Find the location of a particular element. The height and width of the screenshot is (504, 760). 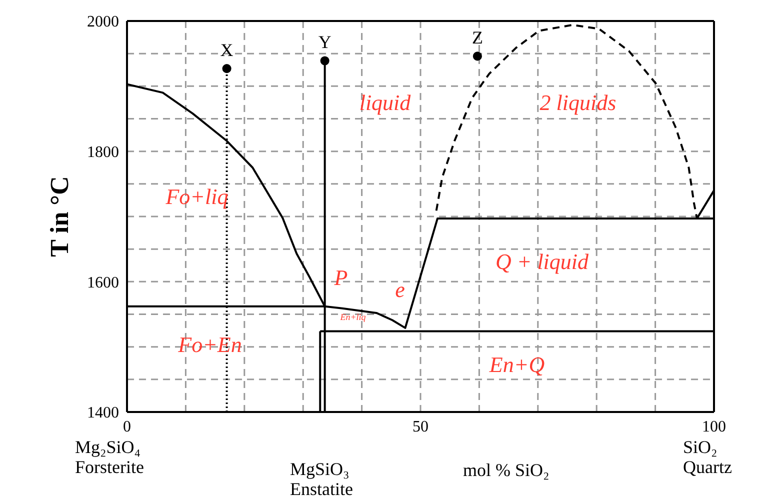

x-tick-label: 100 is located at coordinates (714, 427).